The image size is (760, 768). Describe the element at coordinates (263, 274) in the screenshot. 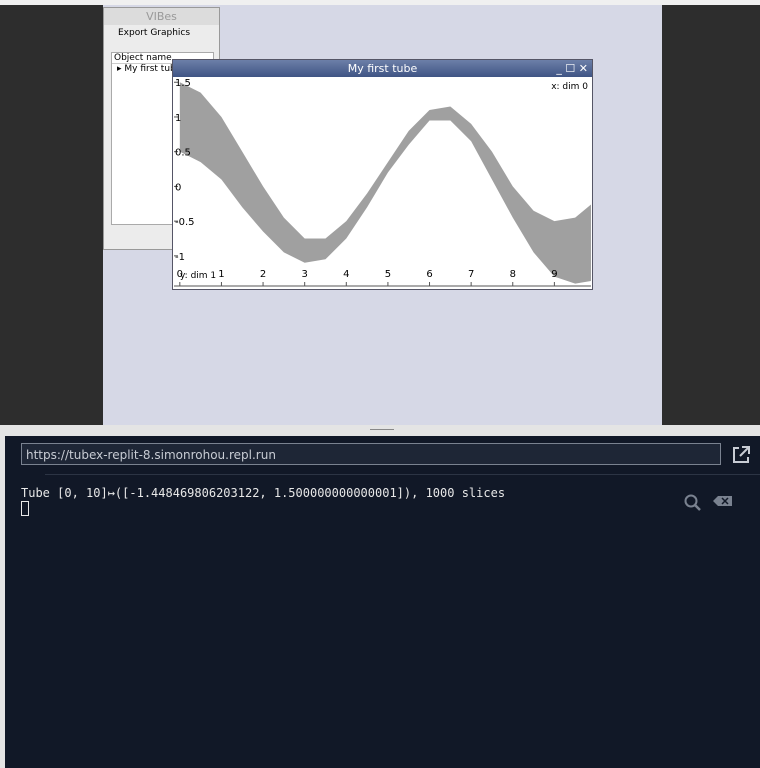

I see `x-tick-label: 2` at that location.